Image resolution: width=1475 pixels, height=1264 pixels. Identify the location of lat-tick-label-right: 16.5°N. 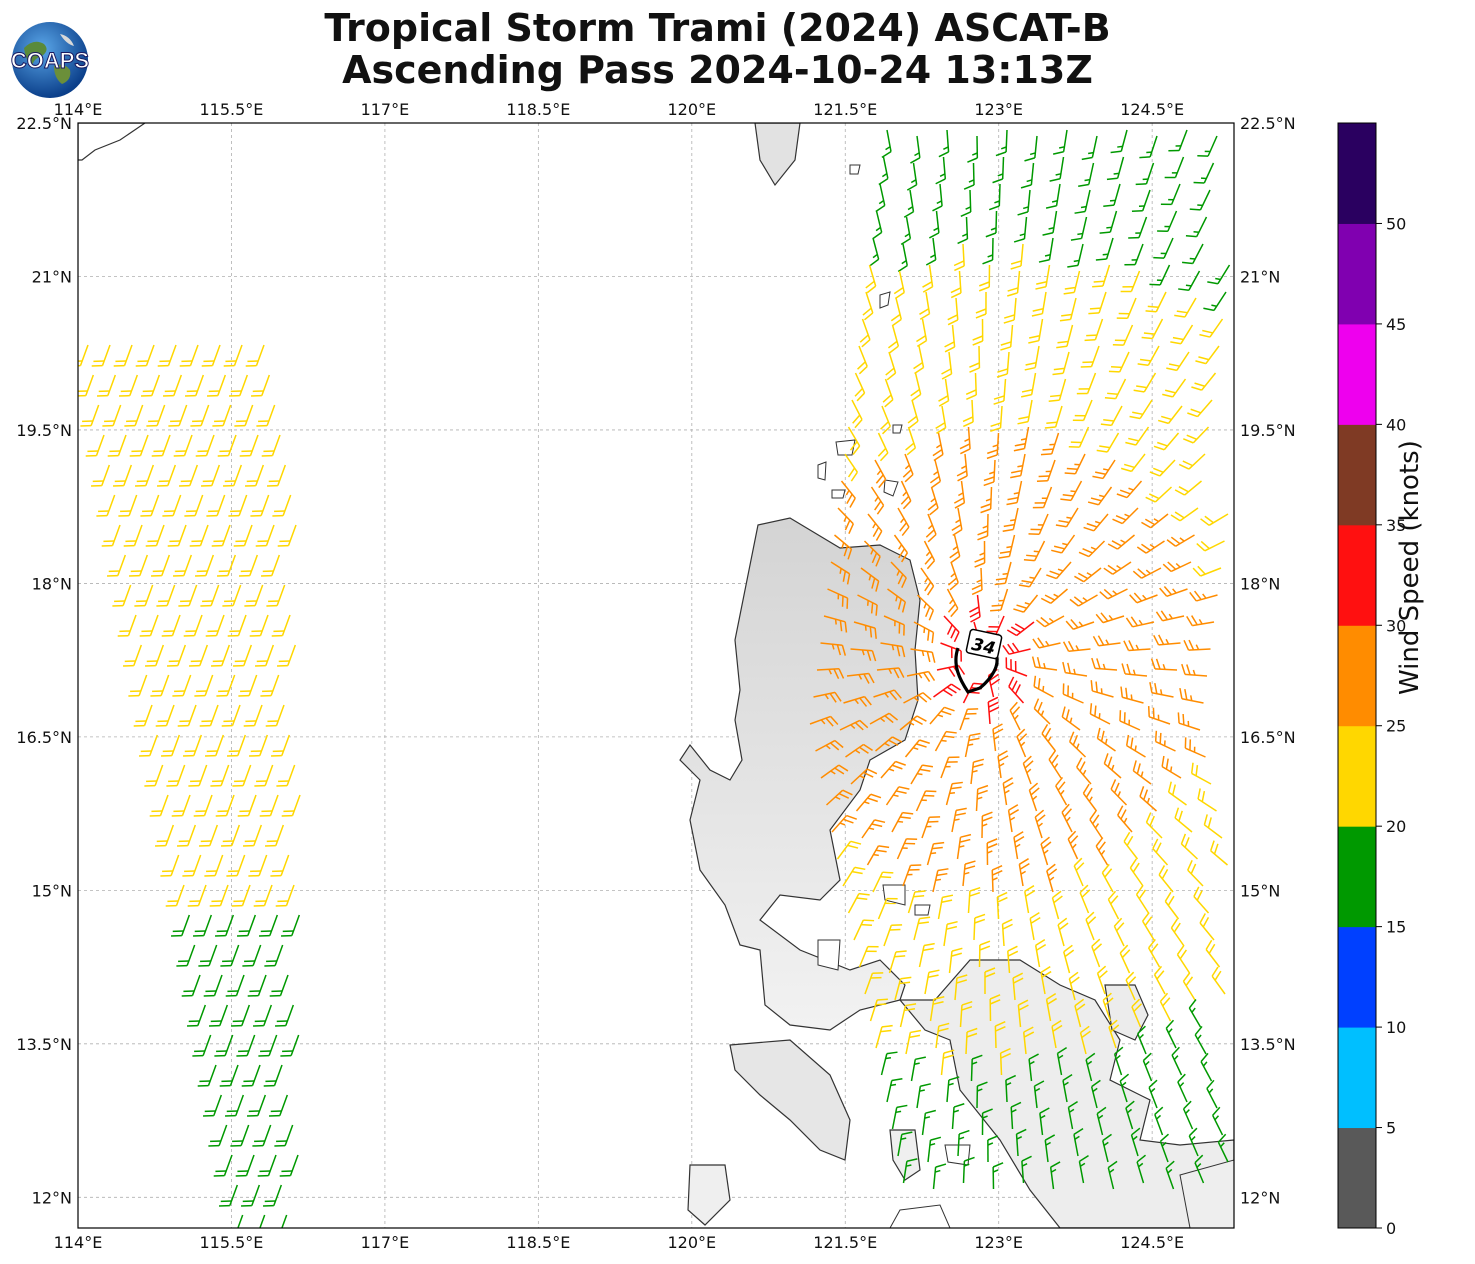
(1268, 737).